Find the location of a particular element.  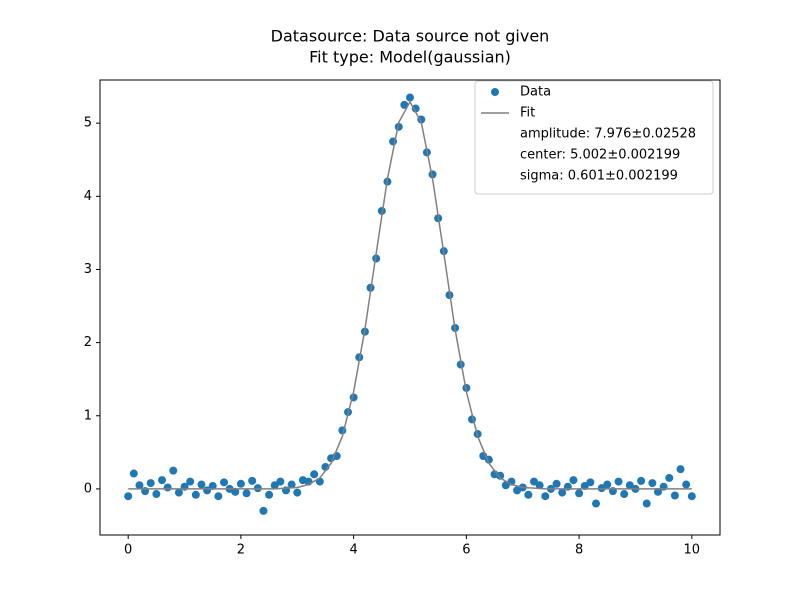

y-tick-label: 1 is located at coordinates (88, 415).